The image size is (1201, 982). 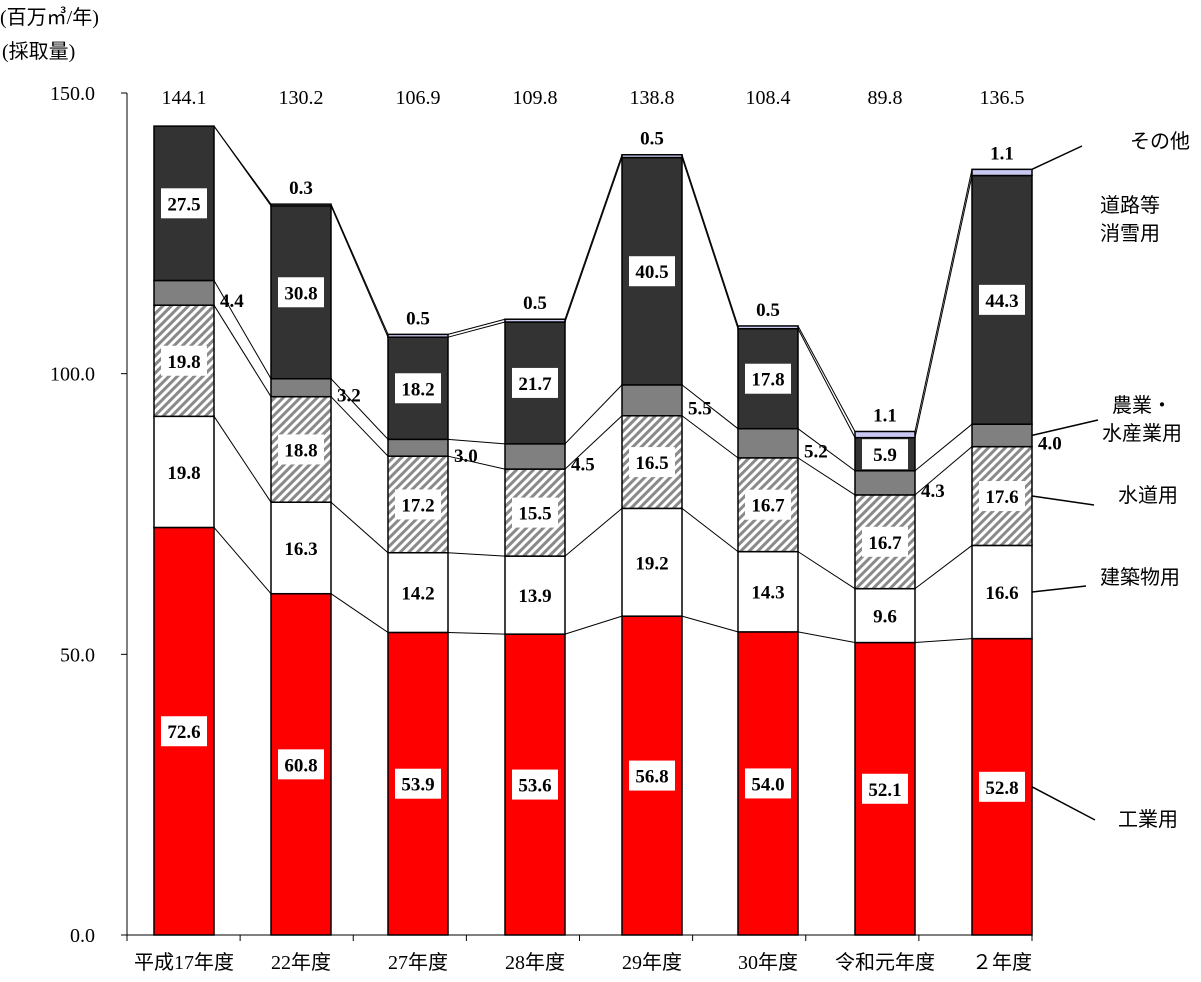 I want to click on value-label: 0.3, so click(x=301, y=188).